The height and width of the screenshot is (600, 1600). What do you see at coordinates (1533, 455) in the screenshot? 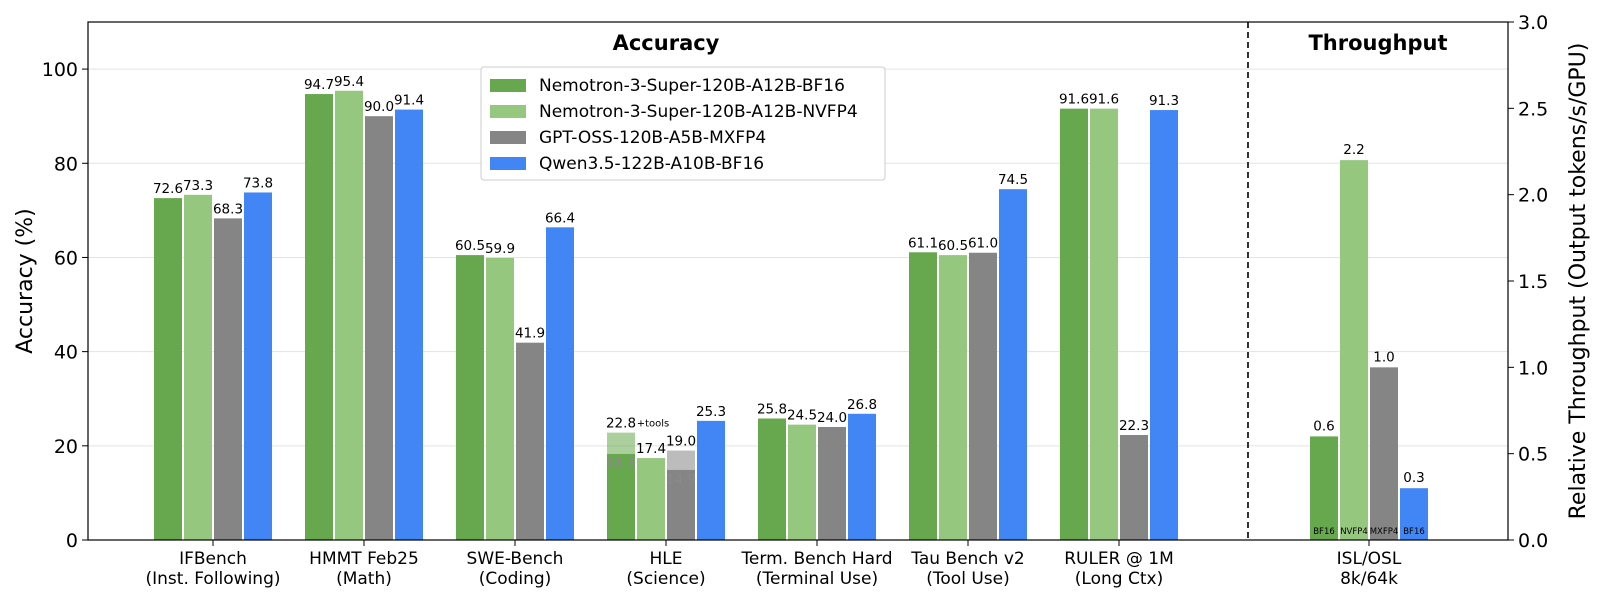
I see `y2-tick-label: 0.5` at bounding box center [1533, 455].